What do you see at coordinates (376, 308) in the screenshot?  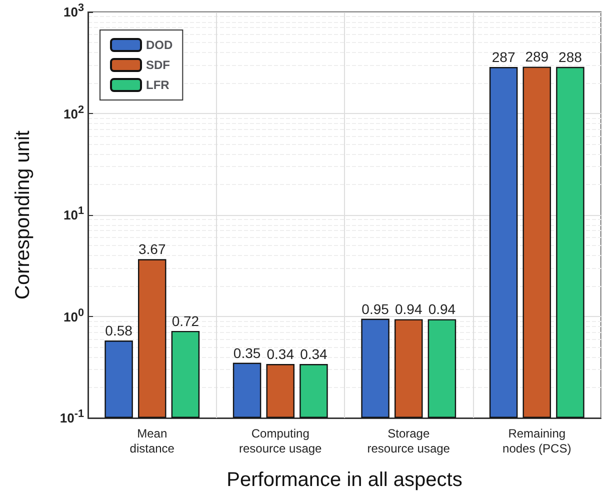 I see `data-label: 0.95` at bounding box center [376, 308].